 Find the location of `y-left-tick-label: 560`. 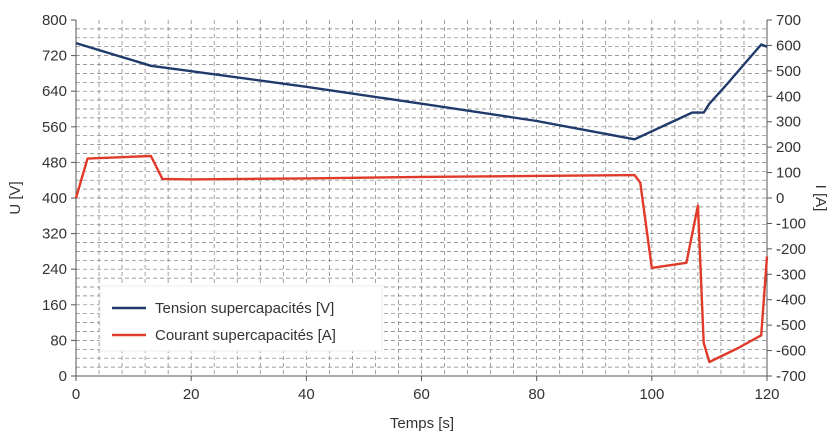

y-left-tick-label: 560 is located at coordinates (54, 127).